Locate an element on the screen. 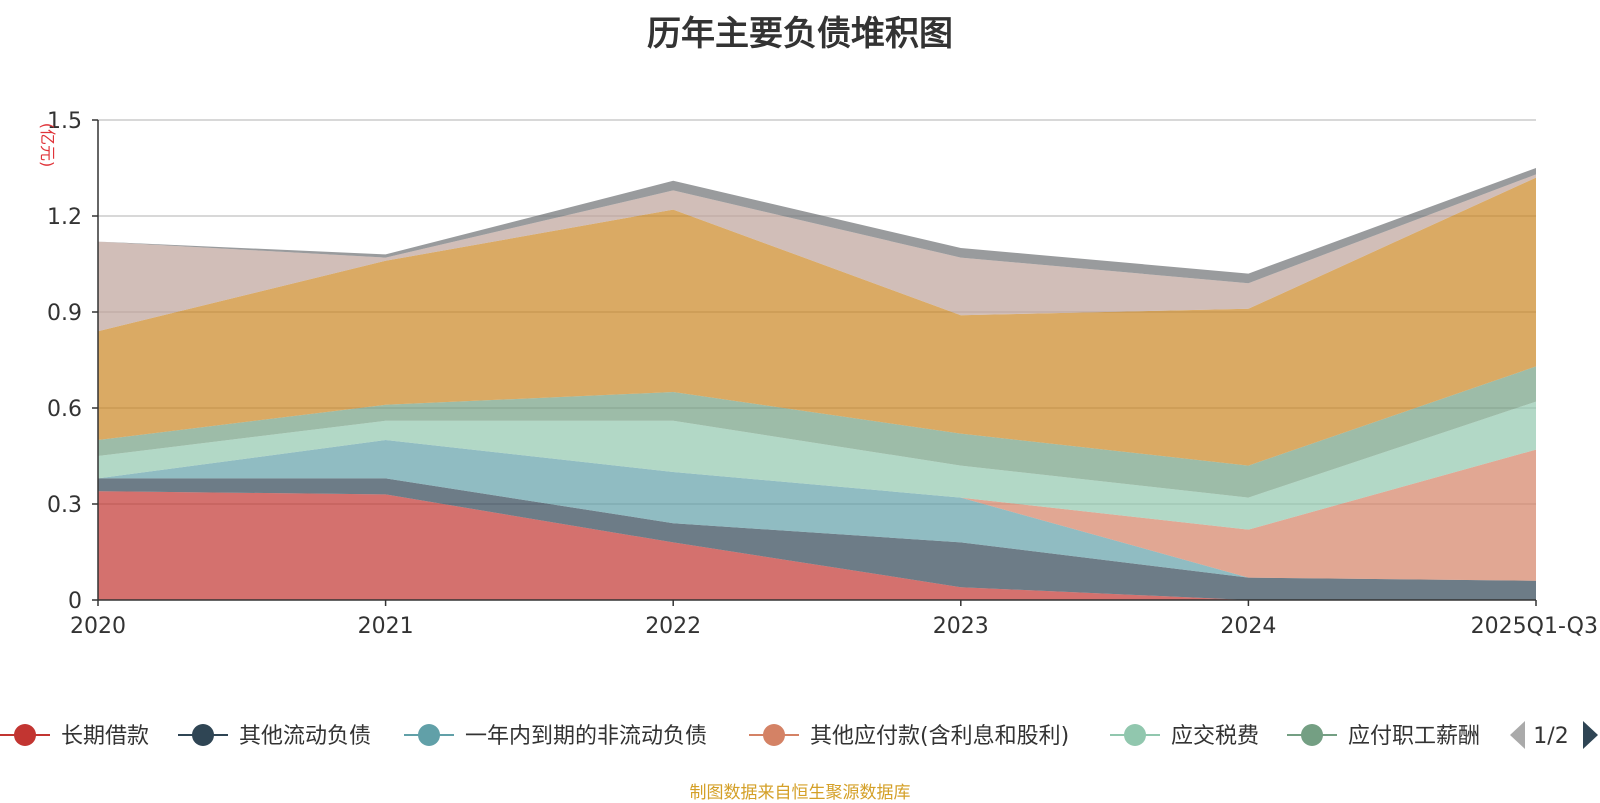  legend-item: 其他应付款(含利息和股利) is located at coordinates (909, 736).